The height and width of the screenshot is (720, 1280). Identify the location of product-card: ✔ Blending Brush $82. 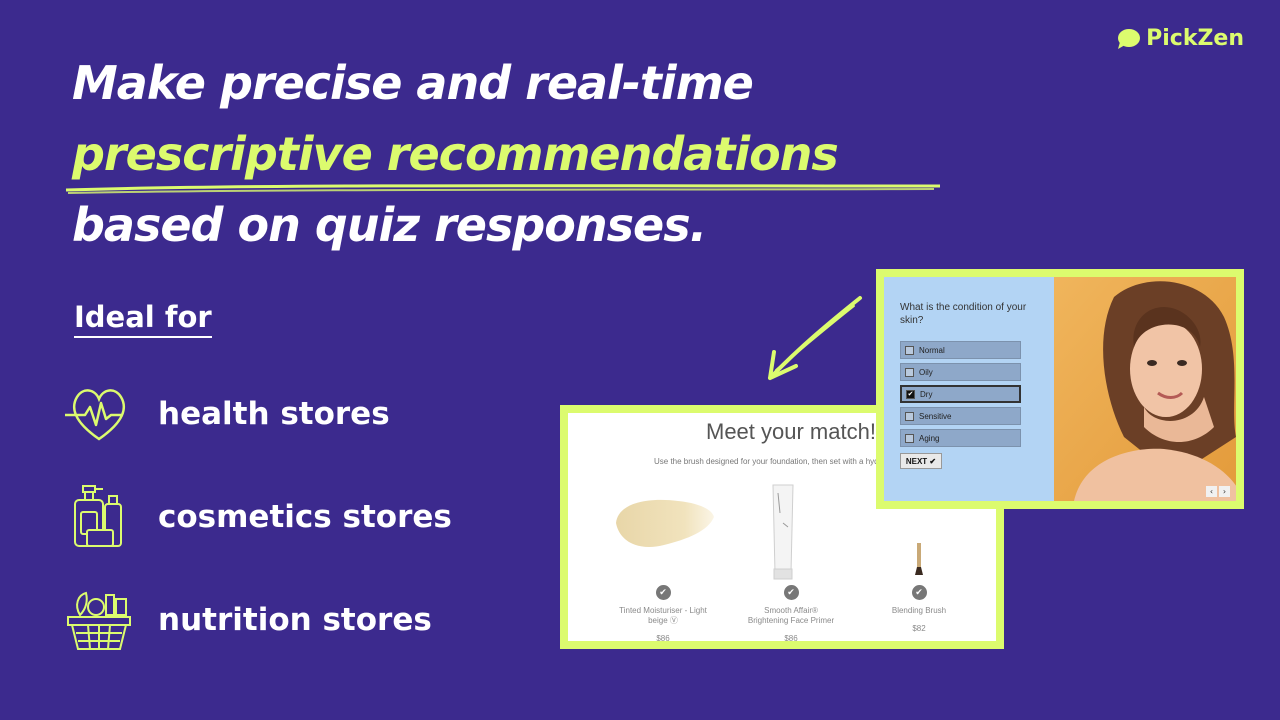
(919, 558).